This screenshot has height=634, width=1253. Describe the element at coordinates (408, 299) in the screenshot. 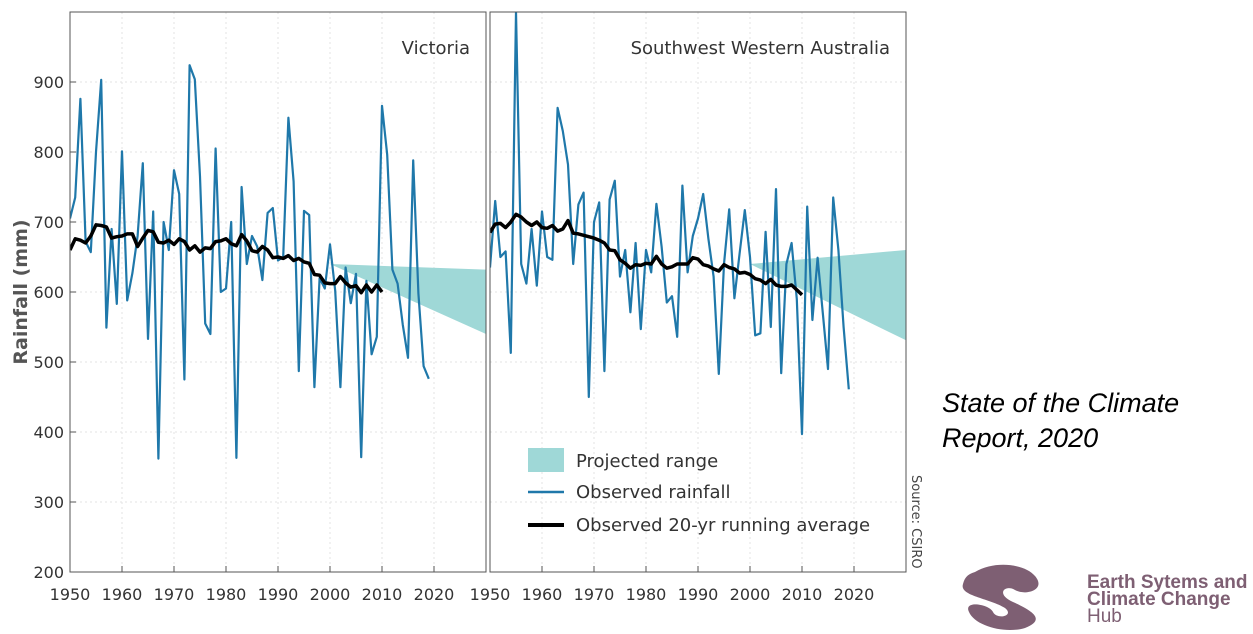

I see `projected-range-victoria` at that location.